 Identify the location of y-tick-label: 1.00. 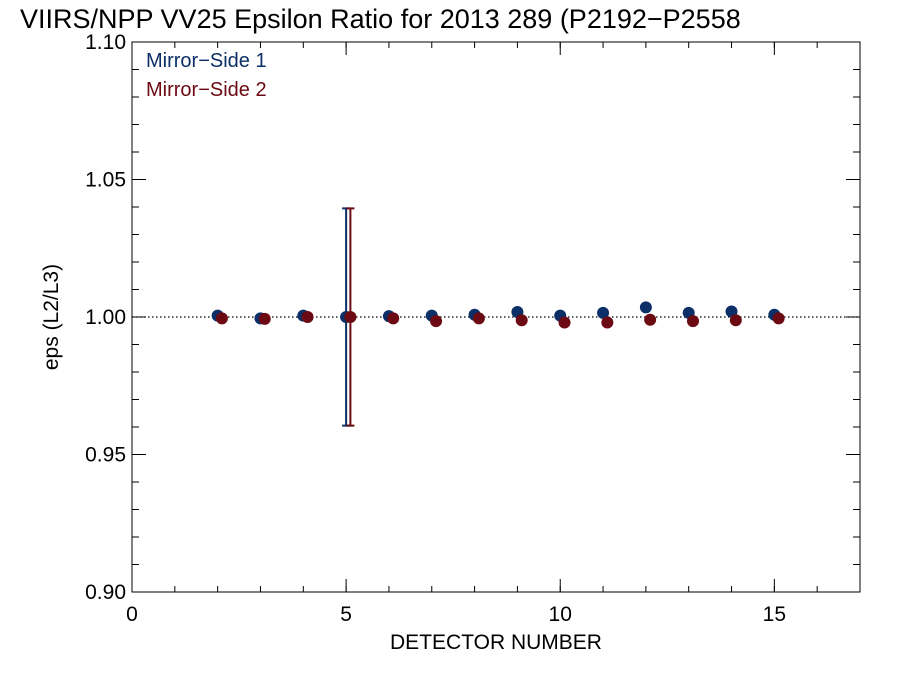
(105, 317).